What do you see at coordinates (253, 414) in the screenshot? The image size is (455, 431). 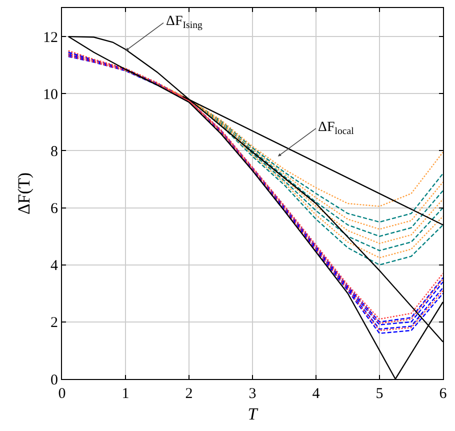 I see `x-axis-title: T` at bounding box center [253, 414].